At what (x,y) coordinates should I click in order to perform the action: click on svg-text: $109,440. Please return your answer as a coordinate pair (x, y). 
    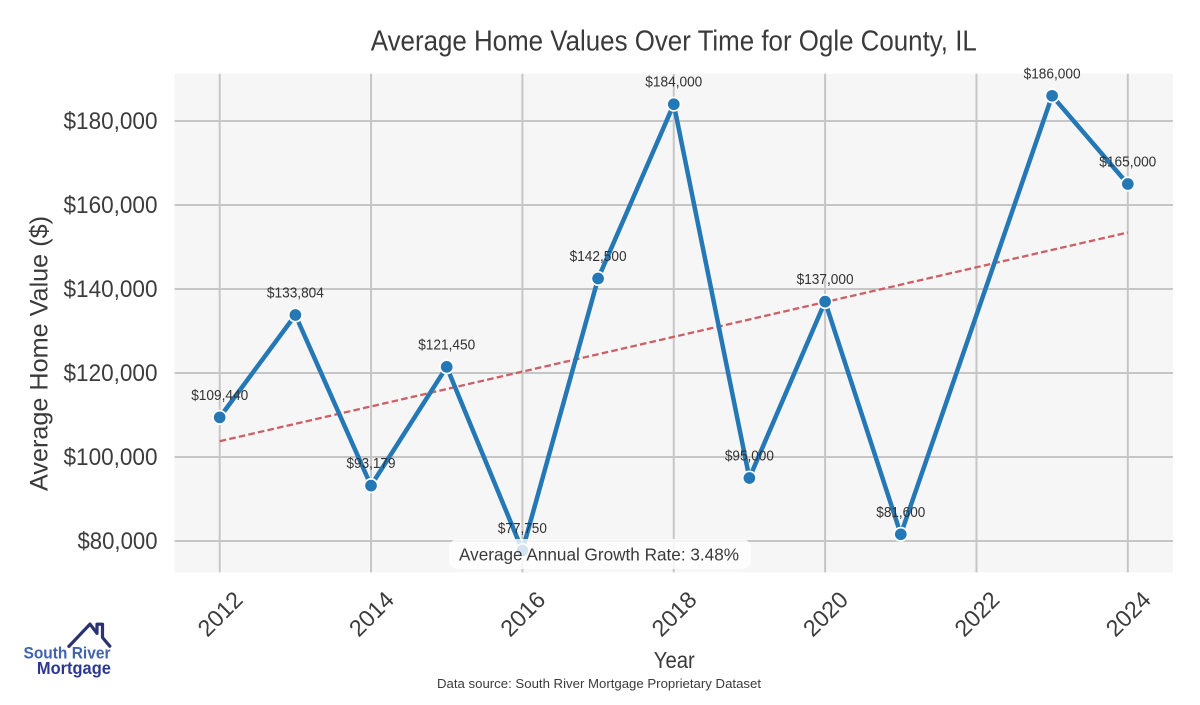
    Looking at the image, I should click on (219, 395).